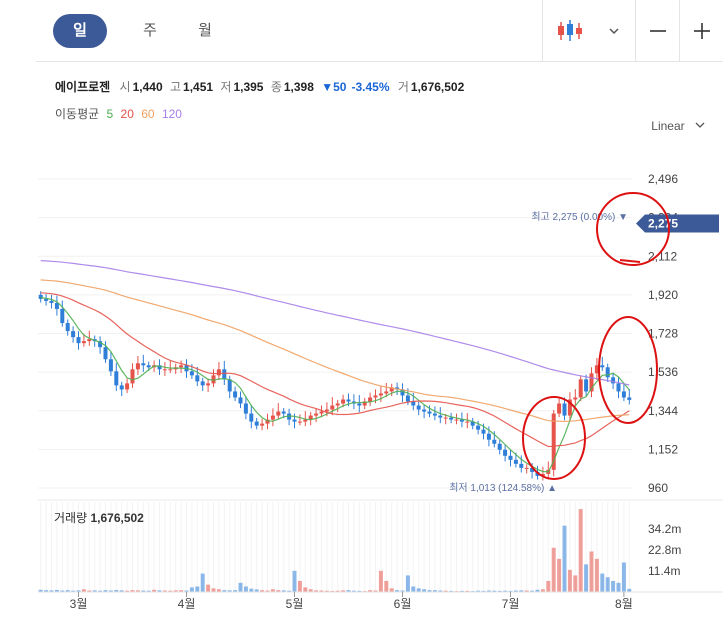 Image resolution: width=723 pixels, height=627 pixels. Describe the element at coordinates (628, 370) in the screenshot. I see `annotation-circle-latest` at that location.